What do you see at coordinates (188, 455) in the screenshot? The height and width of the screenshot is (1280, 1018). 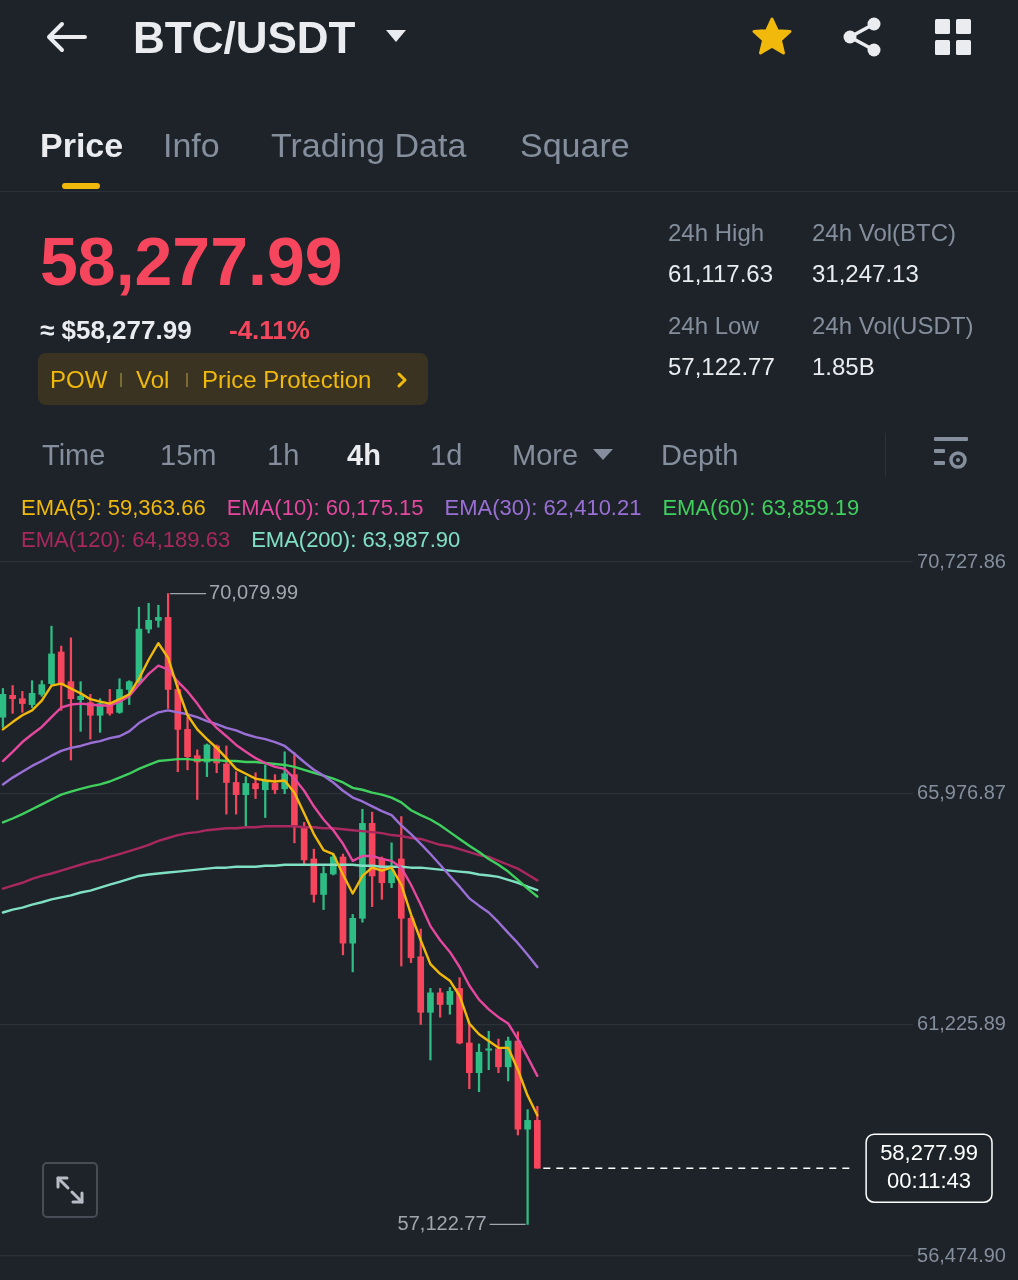 I see `text: 15m` at bounding box center [188, 455].